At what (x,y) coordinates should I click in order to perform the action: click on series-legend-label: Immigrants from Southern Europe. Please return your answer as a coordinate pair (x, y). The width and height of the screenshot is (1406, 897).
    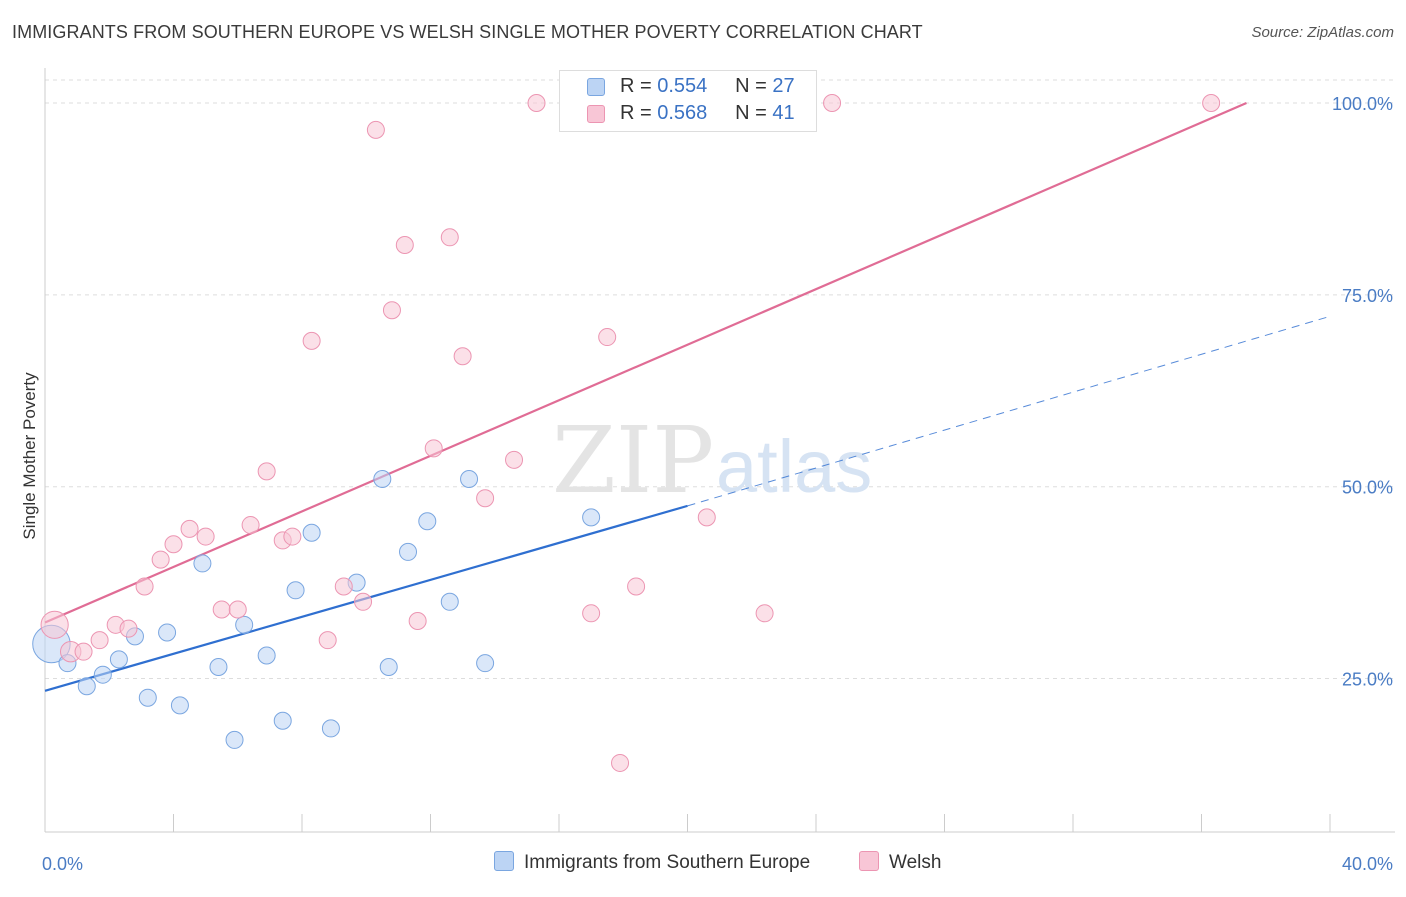
    Looking at the image, I should click on (667, 862).